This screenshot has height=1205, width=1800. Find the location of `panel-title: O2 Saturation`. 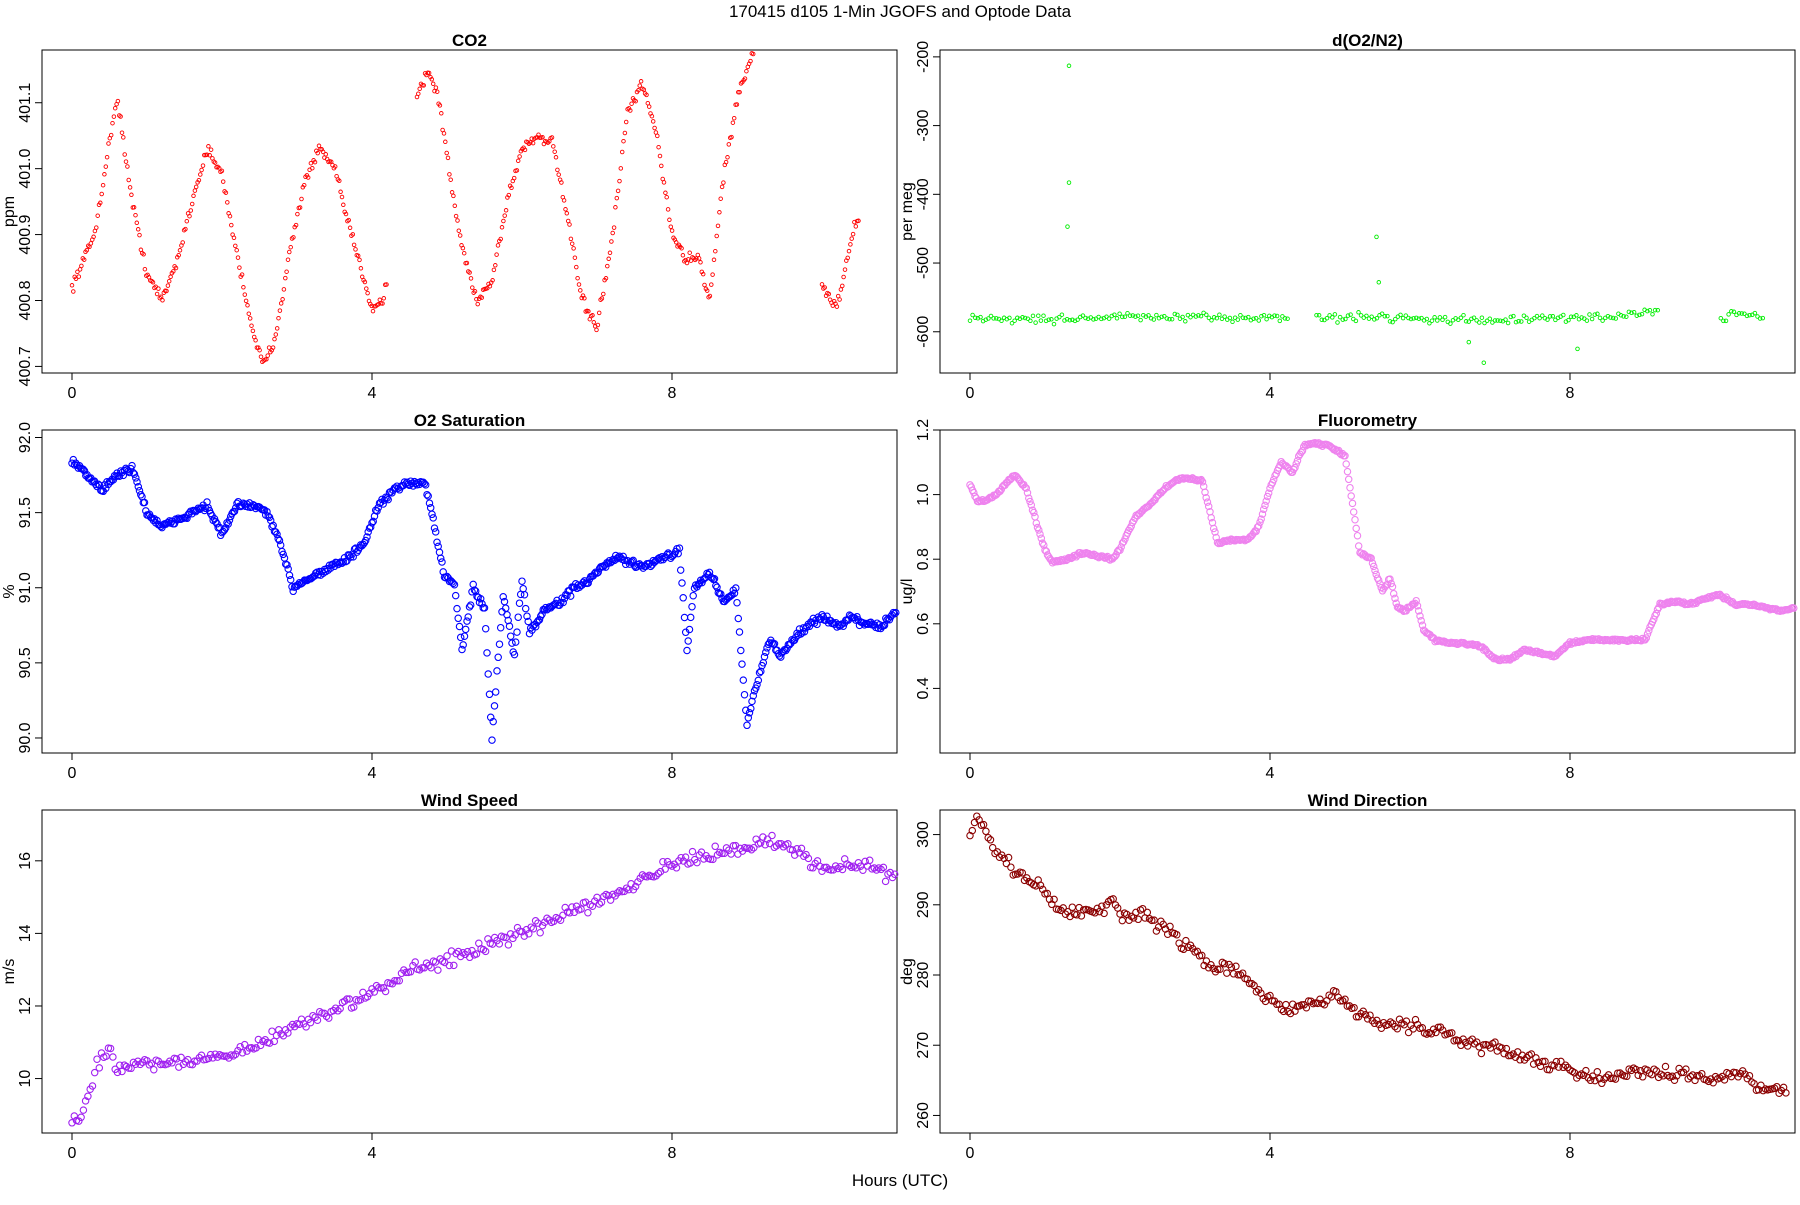

panel-title: O2 Saturation is located at coordinates (469, 420).